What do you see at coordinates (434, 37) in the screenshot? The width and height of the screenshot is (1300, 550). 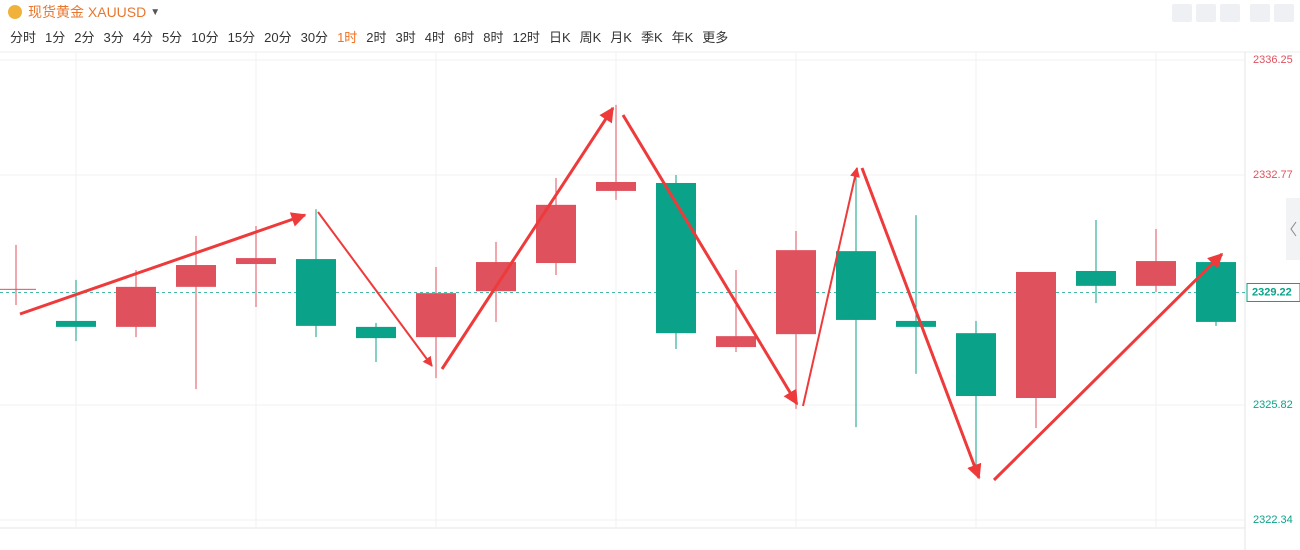 I see `timeframe-tab: 4时` at bounding box center [434, 37].